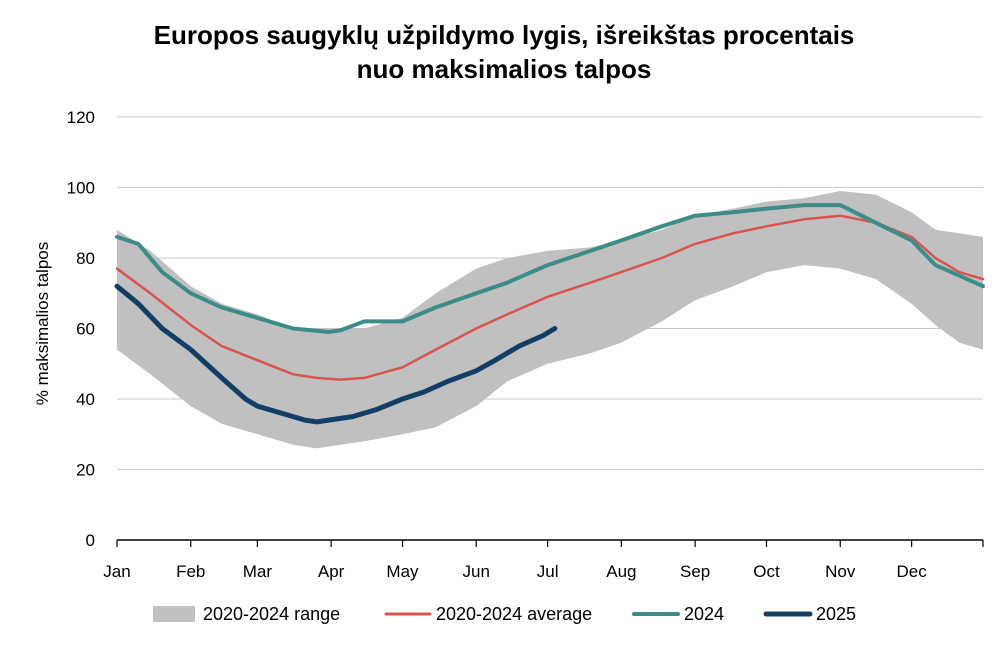  I want to click on legend-label-2020-2024-range: 2020-2024 range, so click(271, 614).